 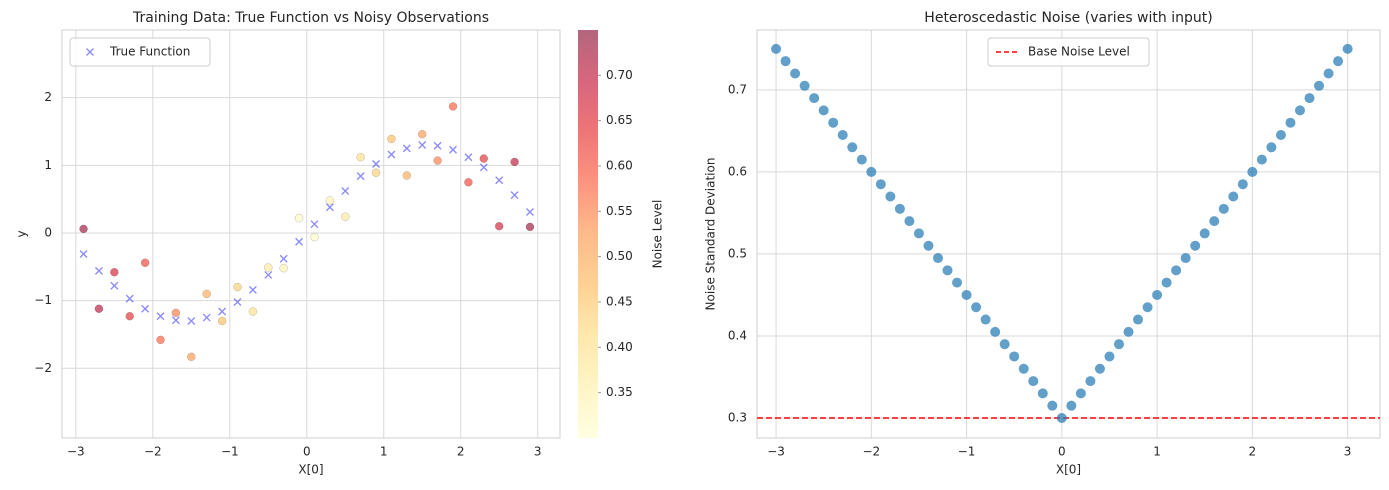 What do you see at coordinates (310, 470) in the screenshot?
I see `x-axis-label: X[0]` at bounding box center [310, 470].